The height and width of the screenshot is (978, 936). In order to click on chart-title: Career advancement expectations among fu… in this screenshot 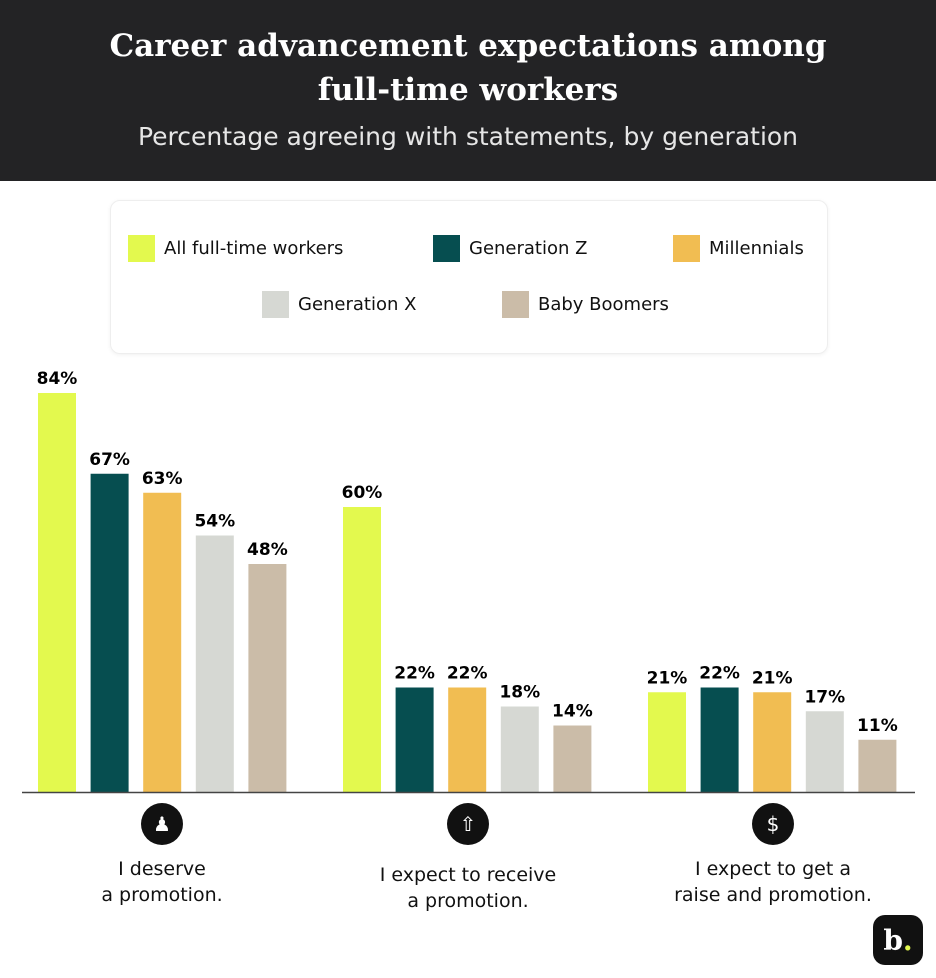, I will do `click(468, 68)`.